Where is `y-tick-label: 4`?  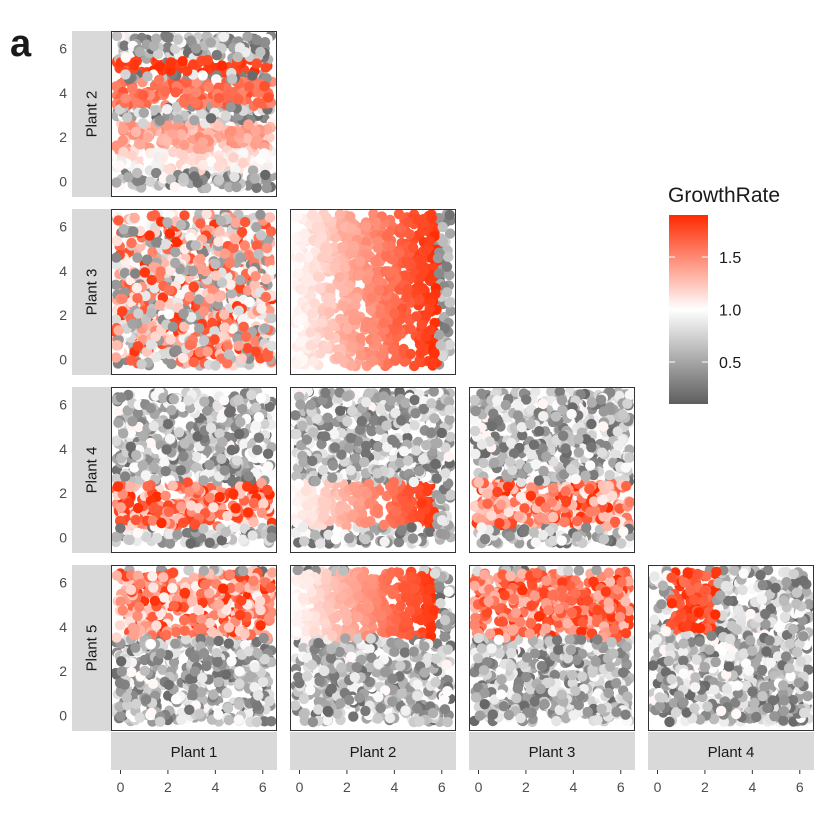
y-tick-label: 4 is located at coordinates (63, 449).